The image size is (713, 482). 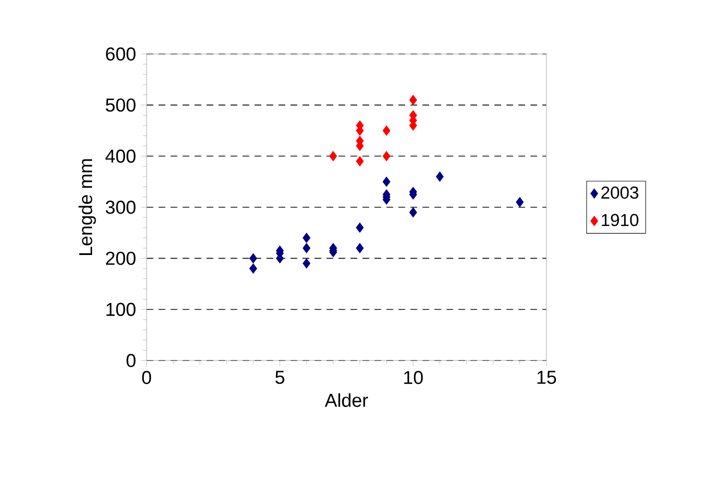 I want to click on x-tick-label: 10, so click(x=413, y=377).